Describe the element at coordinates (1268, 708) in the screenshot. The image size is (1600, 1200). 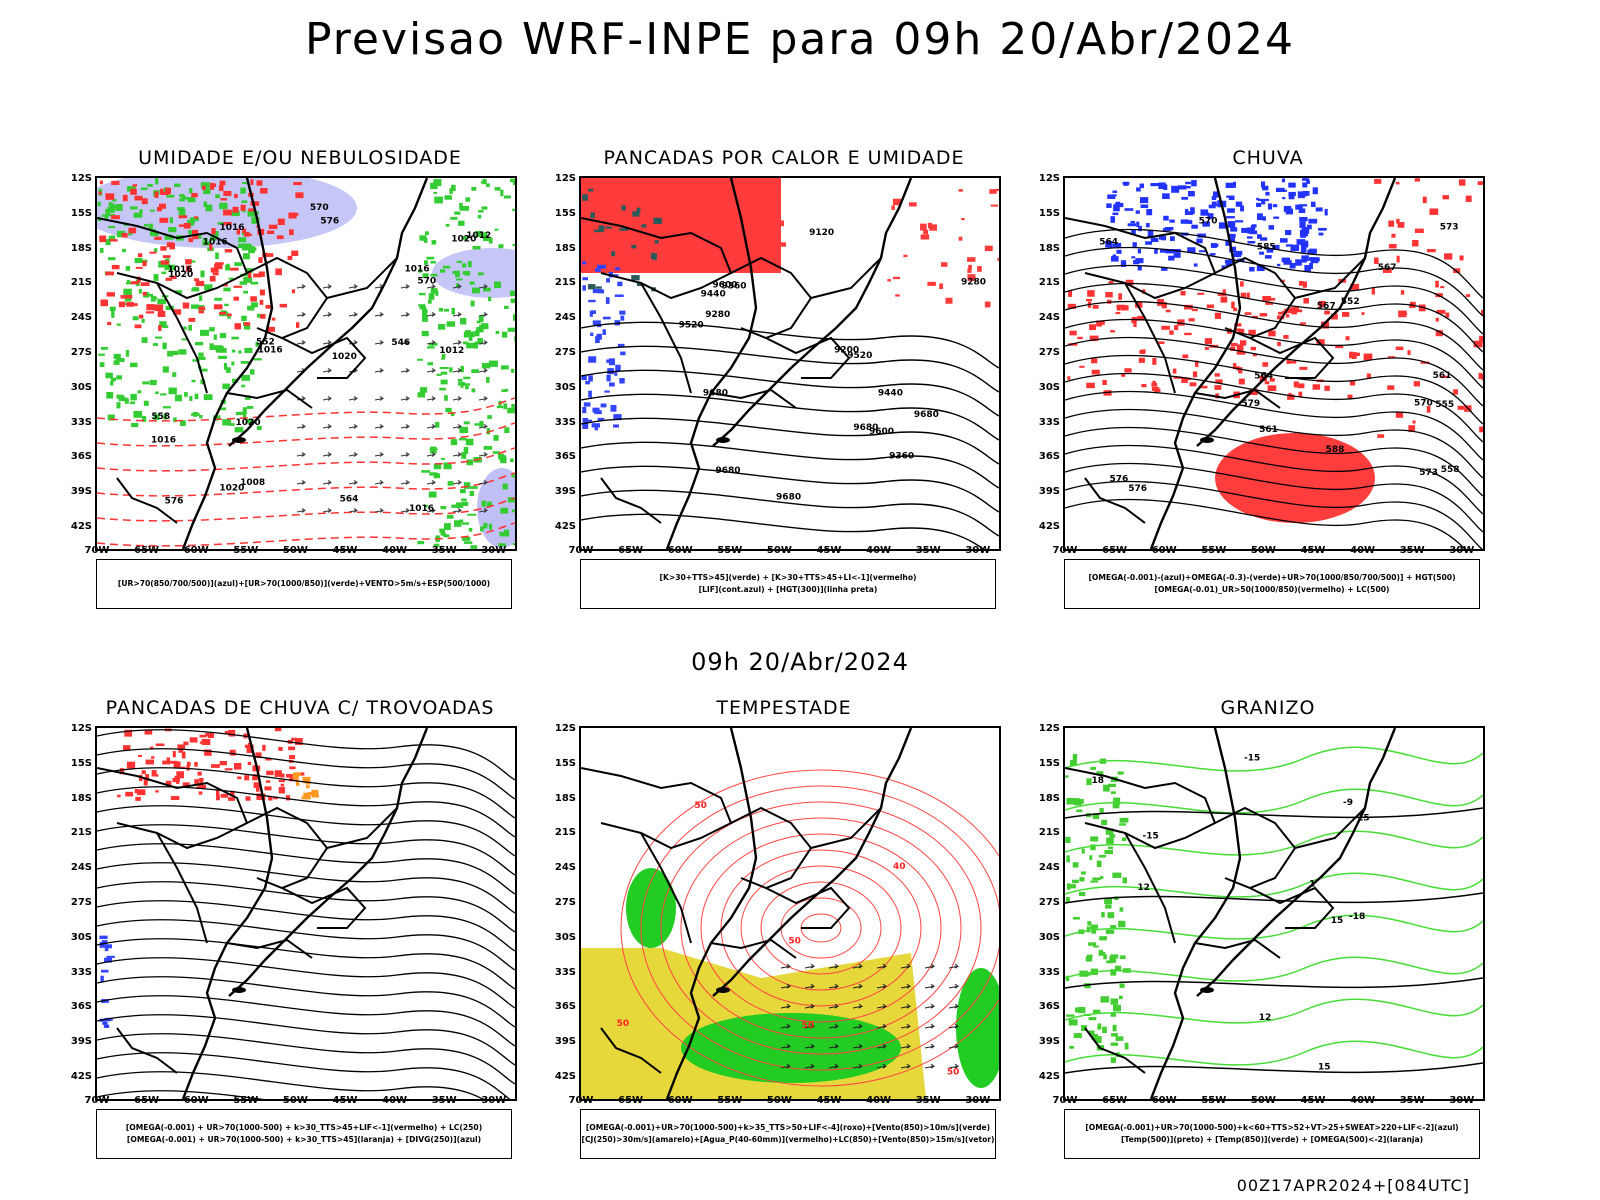
I see `panel-title: GRANIZO` at that location.